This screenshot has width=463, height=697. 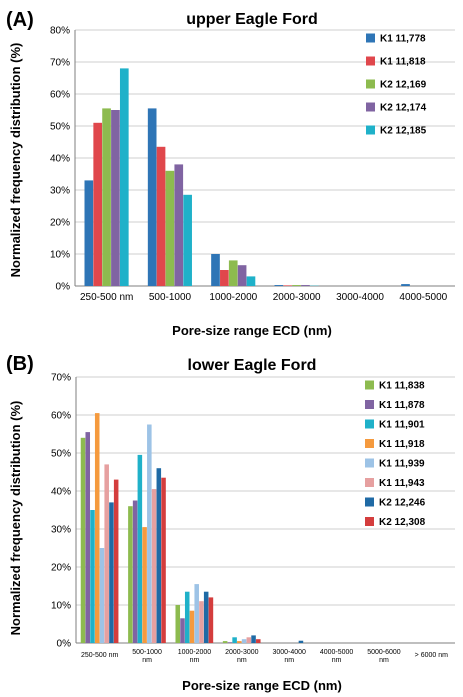 I want to click on panel-a-x-tick-label: 250-500 nm, so click(x=106, y=297).